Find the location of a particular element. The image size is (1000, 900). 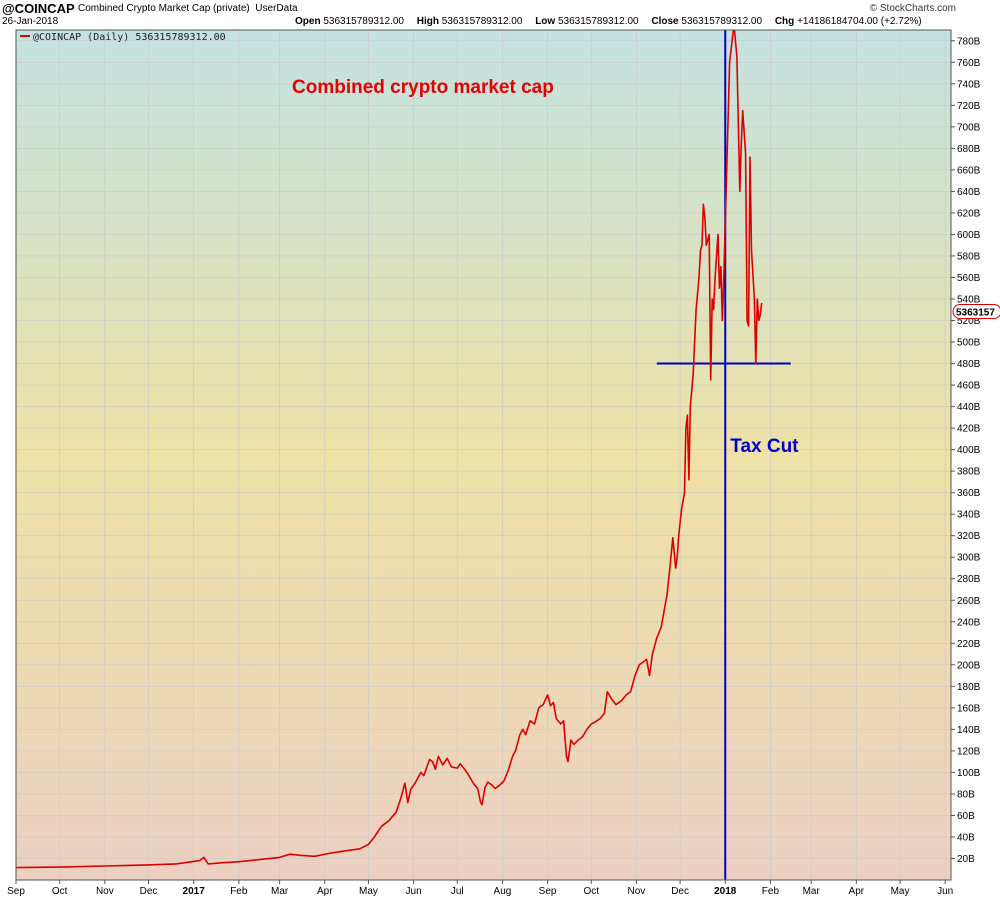

y-tick-label: 360B is located at coordinates (969, 493).